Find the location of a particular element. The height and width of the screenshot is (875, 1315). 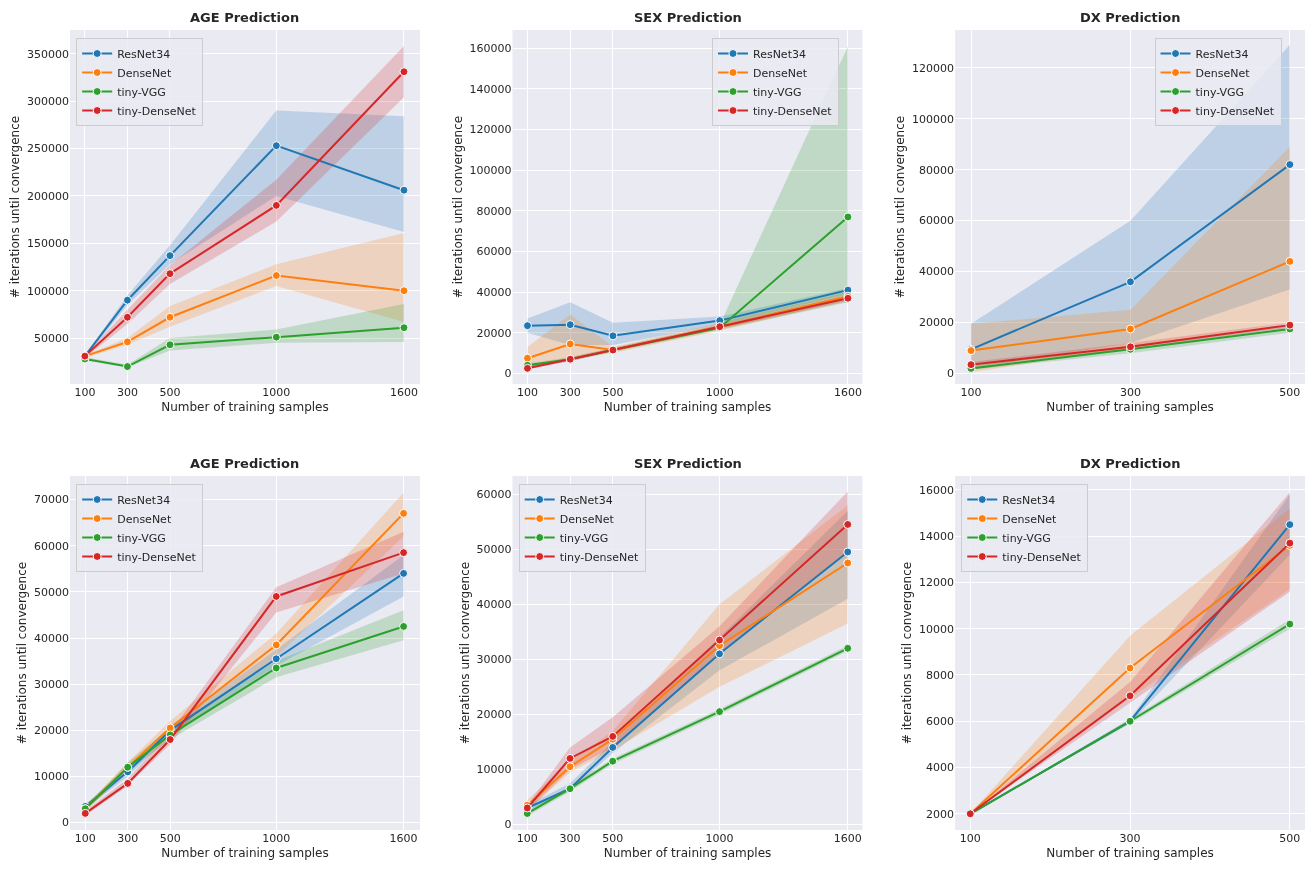

y-tick-label: 30000 is located at coordinates (494, 660).